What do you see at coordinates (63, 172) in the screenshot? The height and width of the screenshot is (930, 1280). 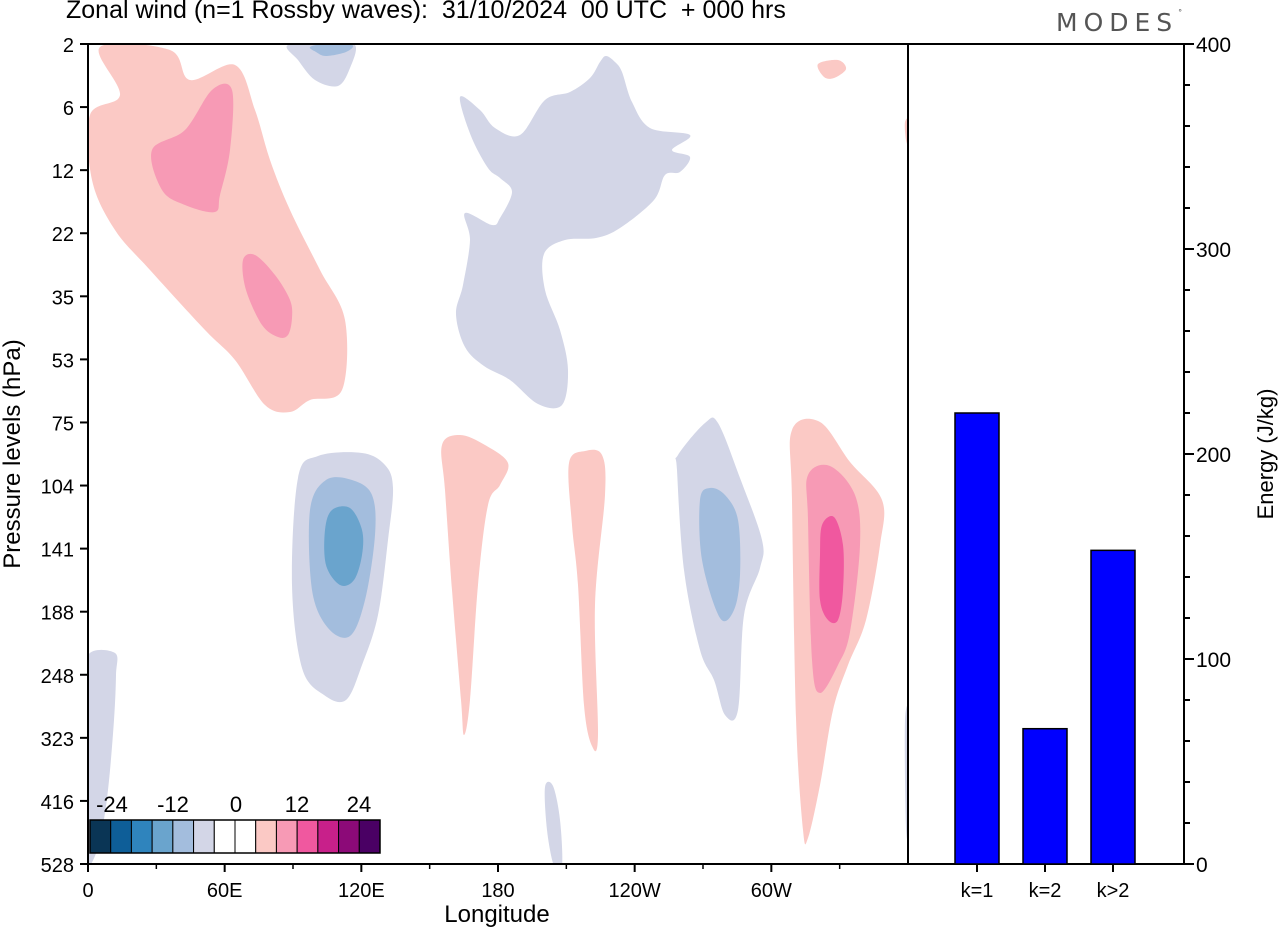 I see `y-tick-label: 12` at bounding box center [63, 172].